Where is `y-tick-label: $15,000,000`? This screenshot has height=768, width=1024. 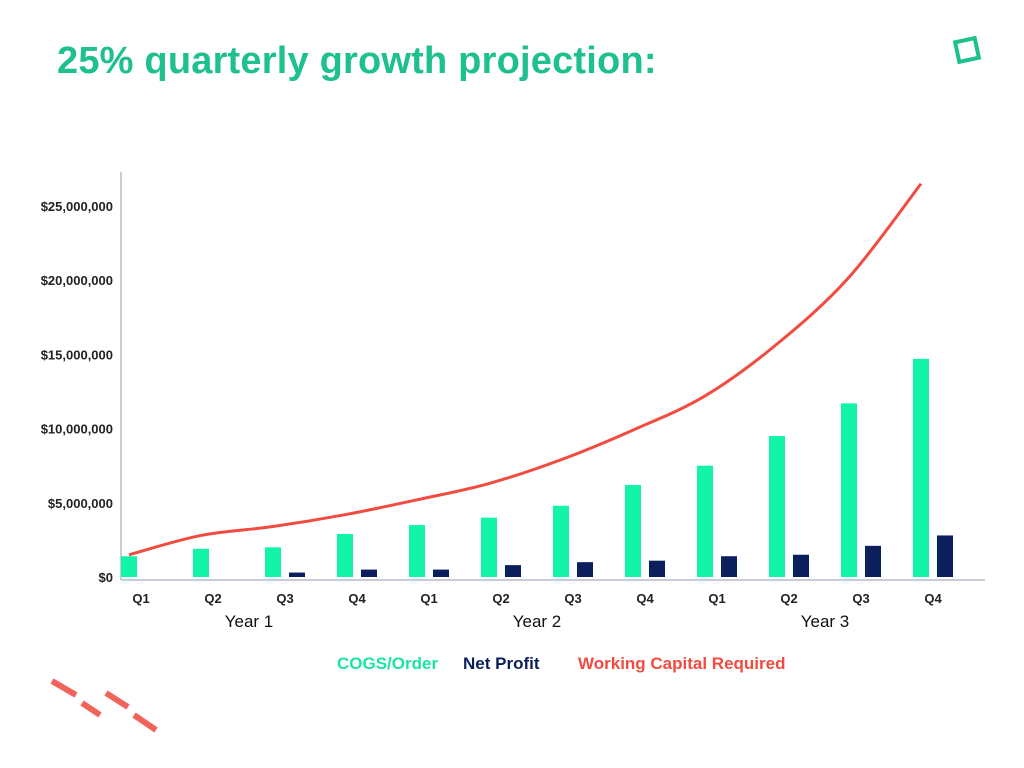
y-tick-label: $15,000,000 is located at coordinates (77, 354).